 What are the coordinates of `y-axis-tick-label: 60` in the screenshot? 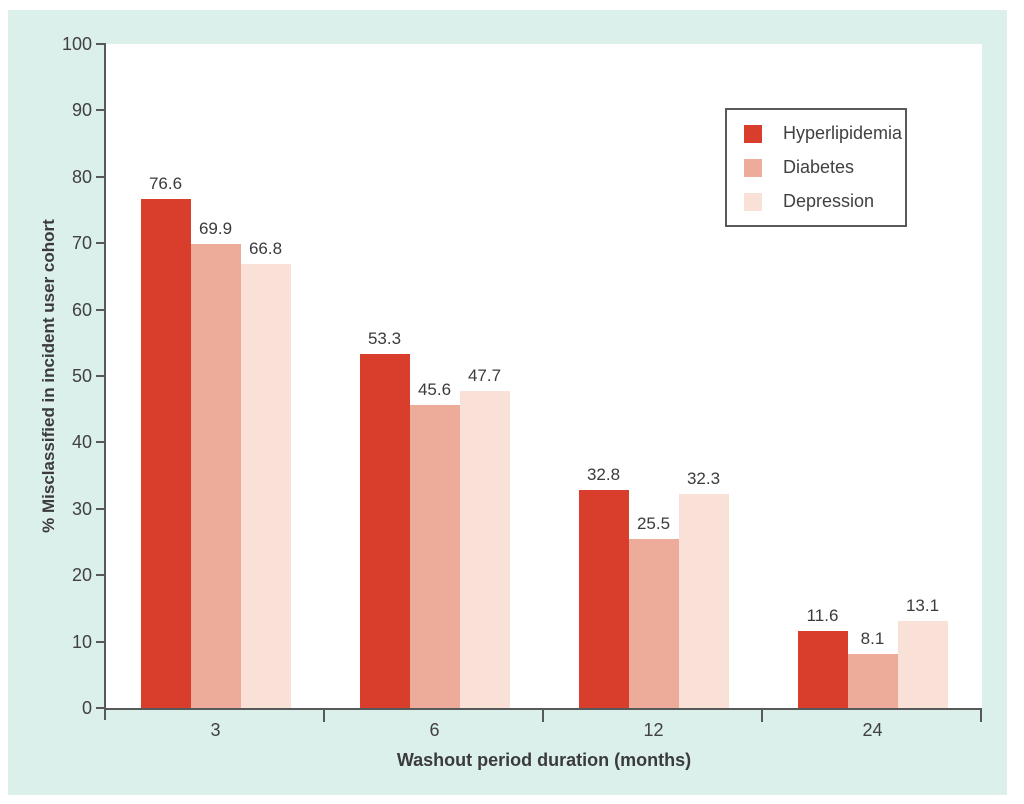 It's located at (81, 309).